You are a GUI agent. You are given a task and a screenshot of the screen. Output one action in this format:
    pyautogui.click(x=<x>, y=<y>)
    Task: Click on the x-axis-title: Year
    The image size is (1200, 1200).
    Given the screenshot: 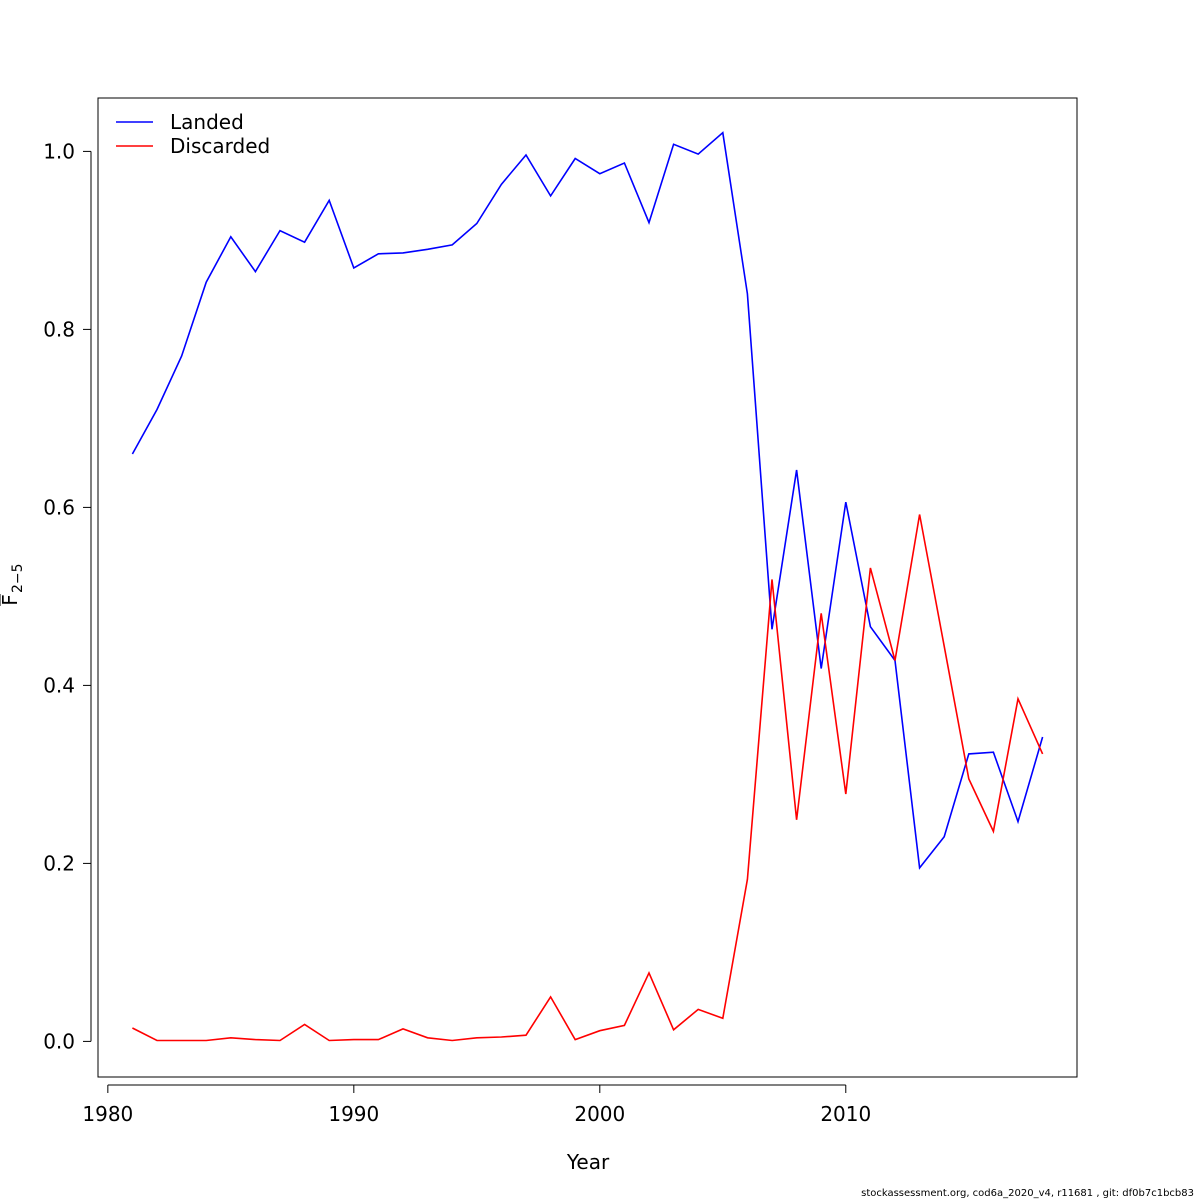 What is the action you would take?
    pyautogui.click(x=588, y=1162)
    